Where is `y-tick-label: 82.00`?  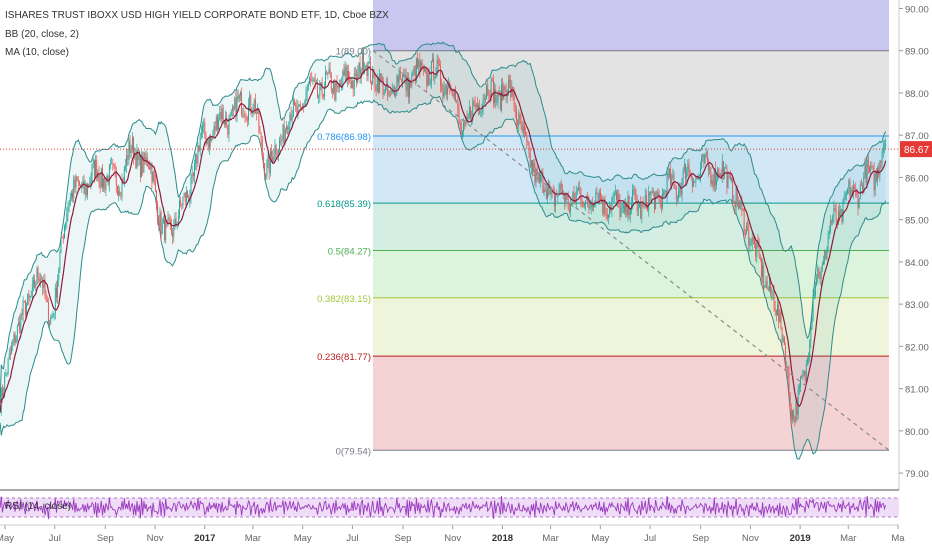
y-tick-label: 82.00 is located at coordinates (917, 347).